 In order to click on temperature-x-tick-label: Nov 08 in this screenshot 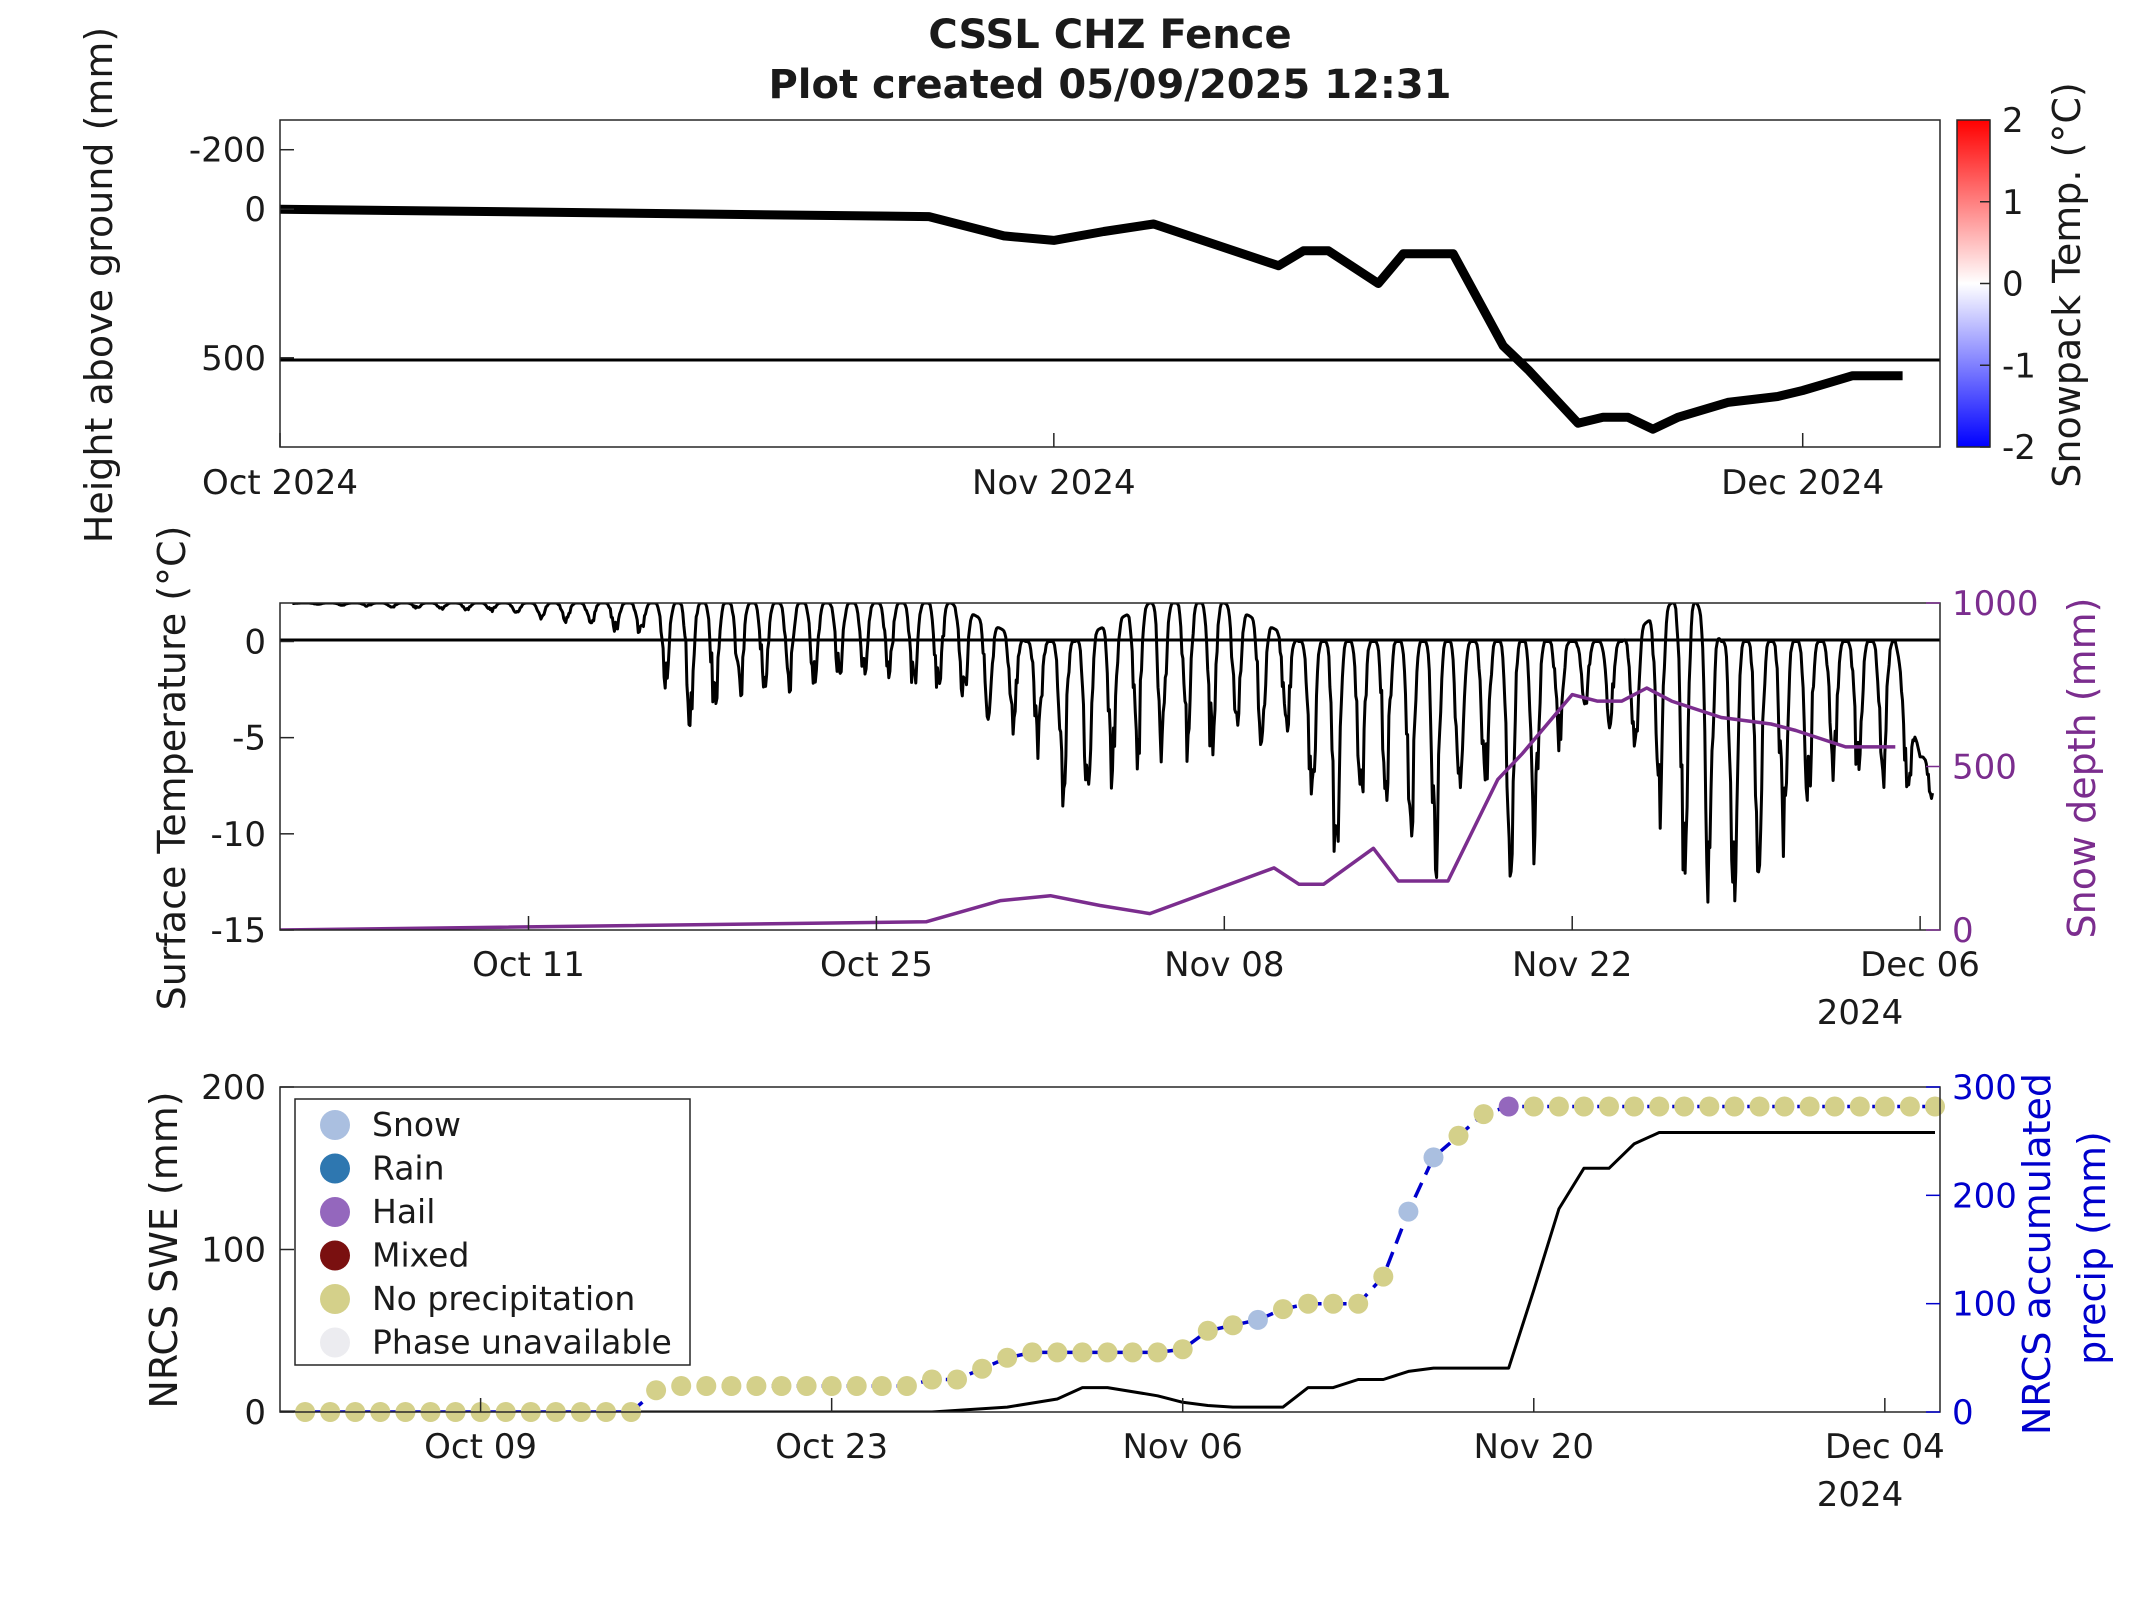, I will do `click(1224, 965)`.